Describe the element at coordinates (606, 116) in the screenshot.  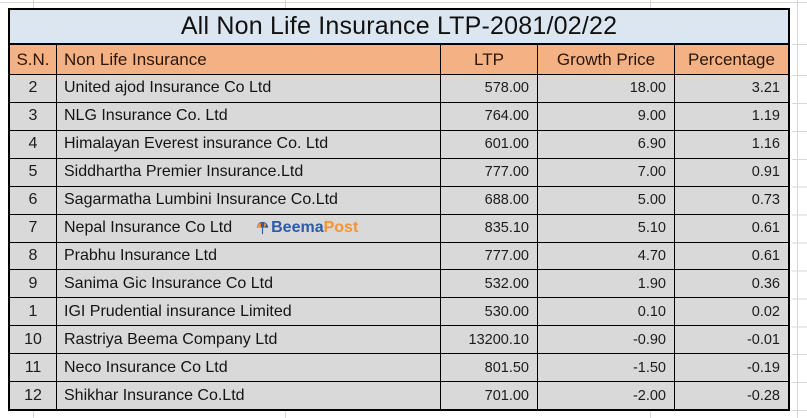
I see `cell-growth-price: 9.00` at that location.